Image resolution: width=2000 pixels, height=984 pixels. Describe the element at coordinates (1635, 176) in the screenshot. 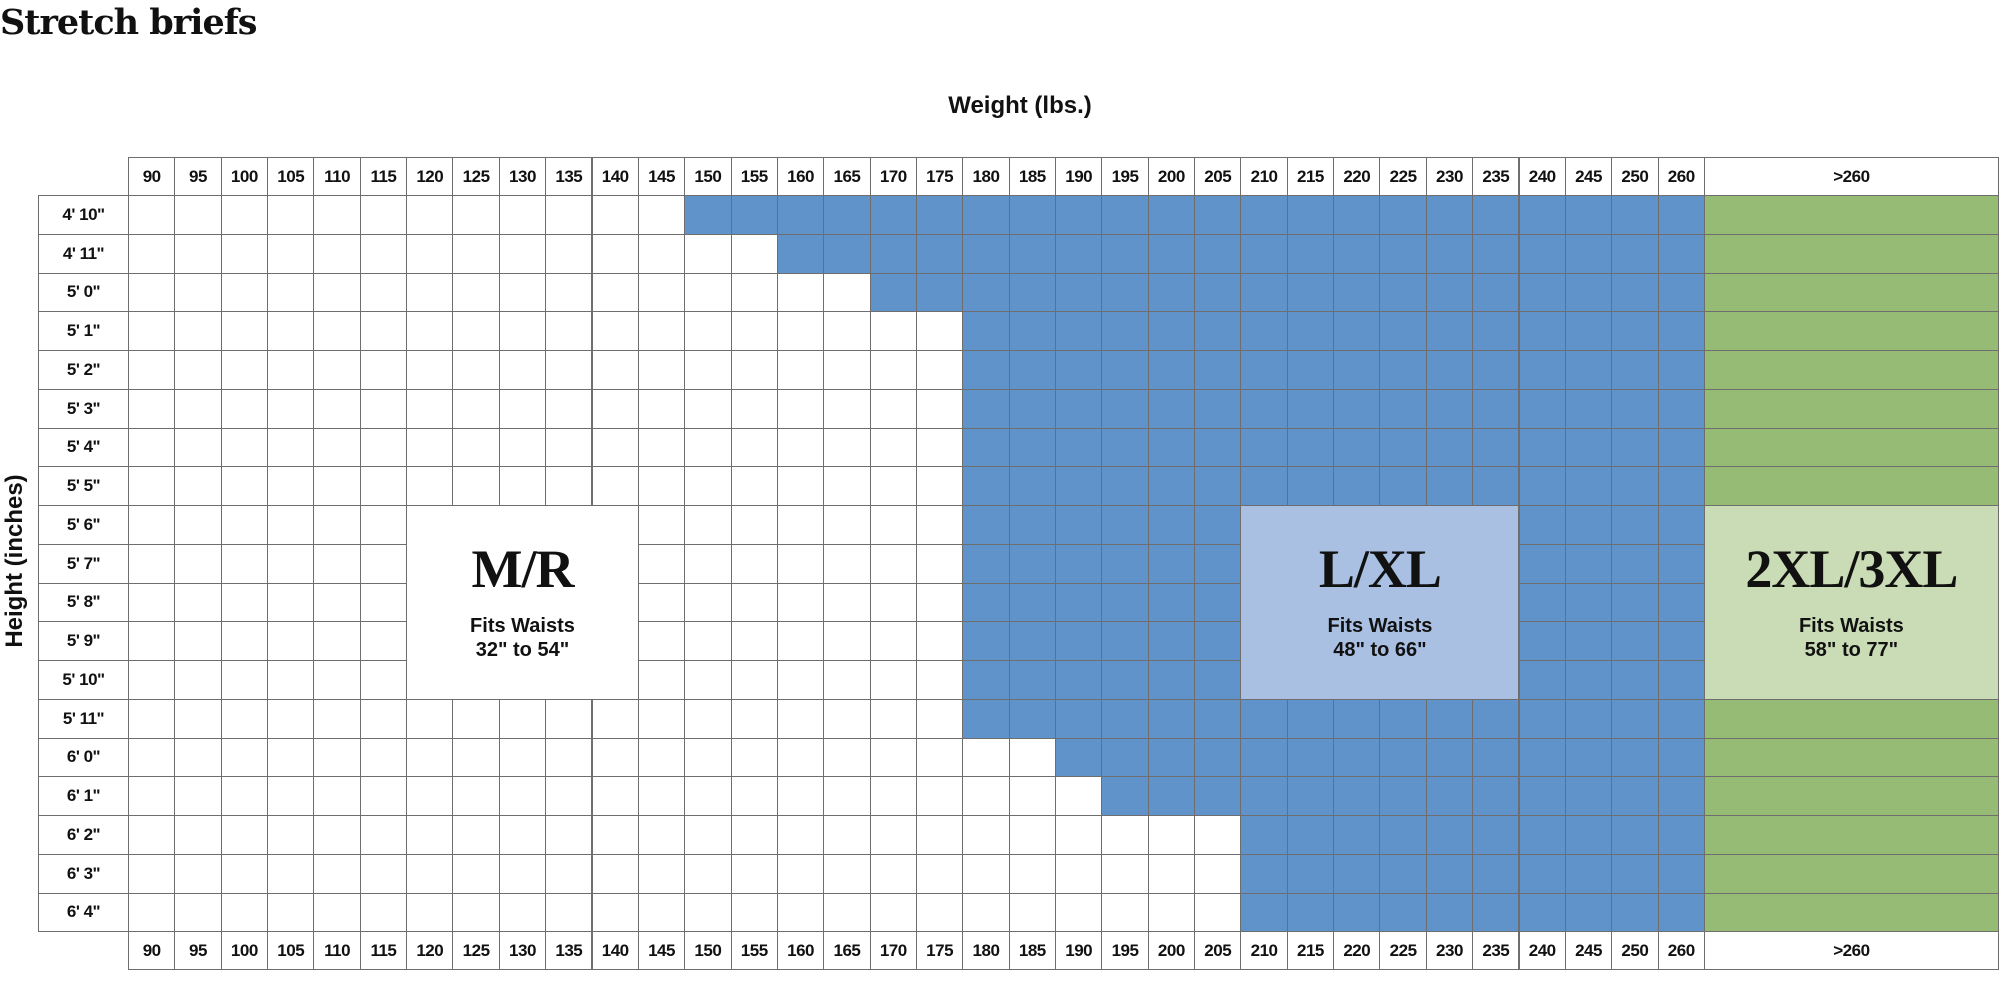

I see `weight-header-top: 250` at that location.